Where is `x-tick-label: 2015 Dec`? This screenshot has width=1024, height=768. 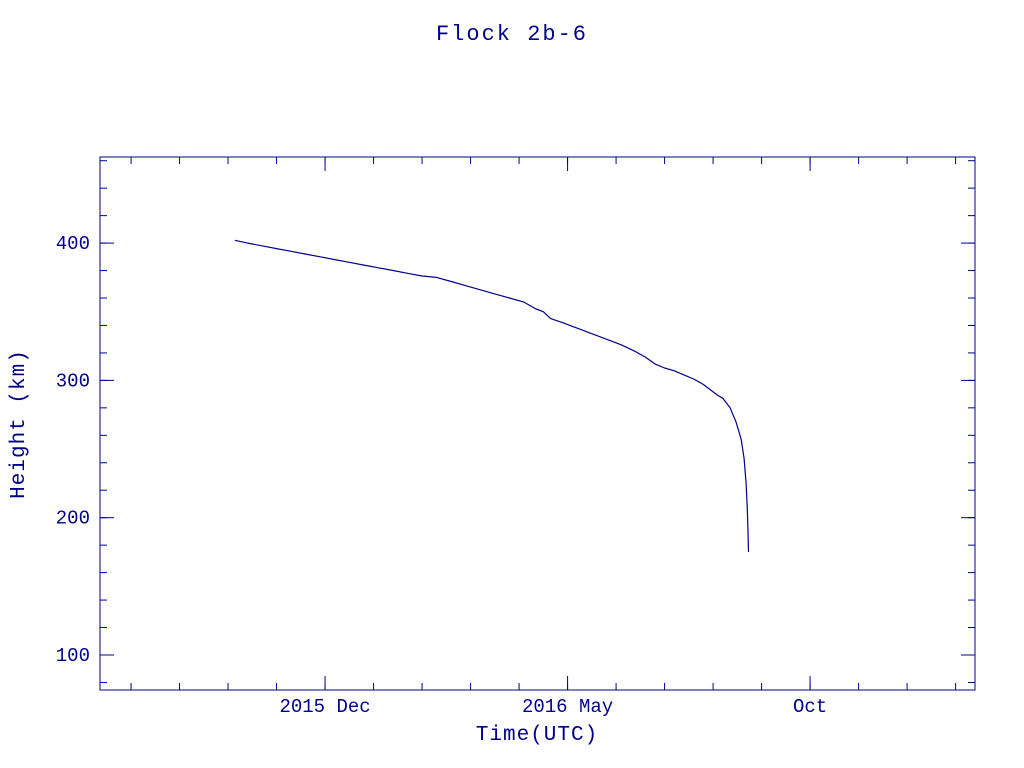
x-tick-label: 2015 Dec is located at coordinates (324, 707).